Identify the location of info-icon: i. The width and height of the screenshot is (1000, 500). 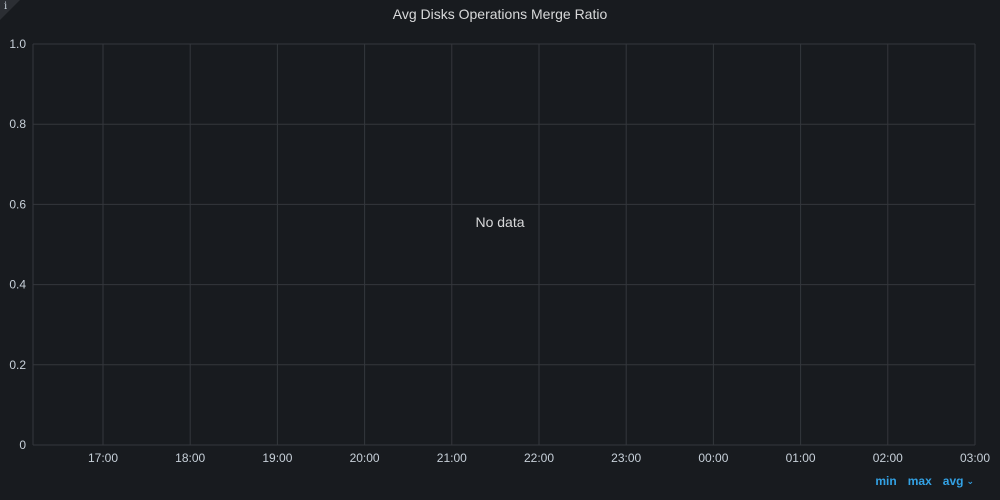
(6, 6).